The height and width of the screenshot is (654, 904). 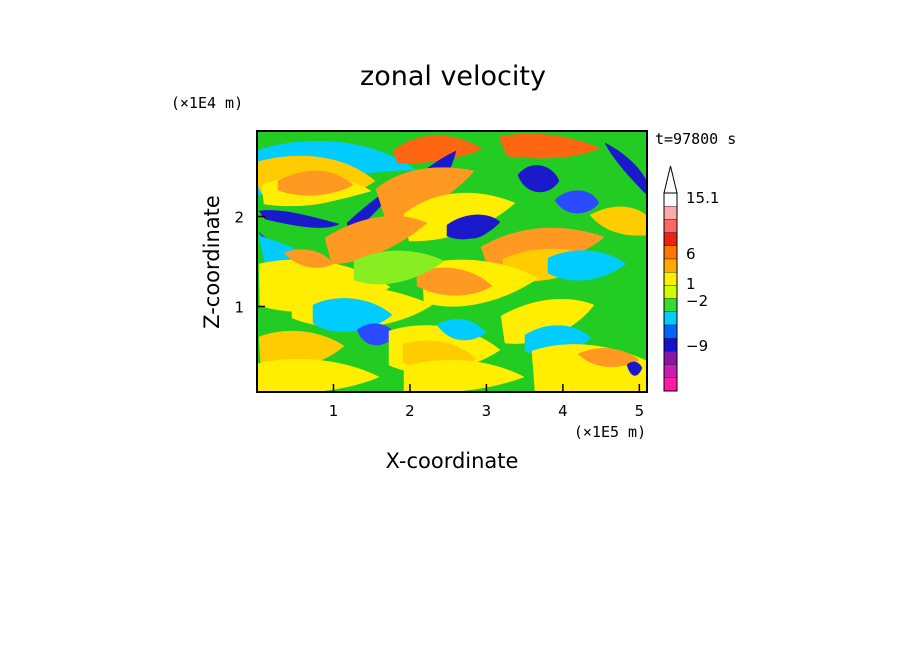 I want to click on x-tick-label: 4, so click(x=563, y=411).